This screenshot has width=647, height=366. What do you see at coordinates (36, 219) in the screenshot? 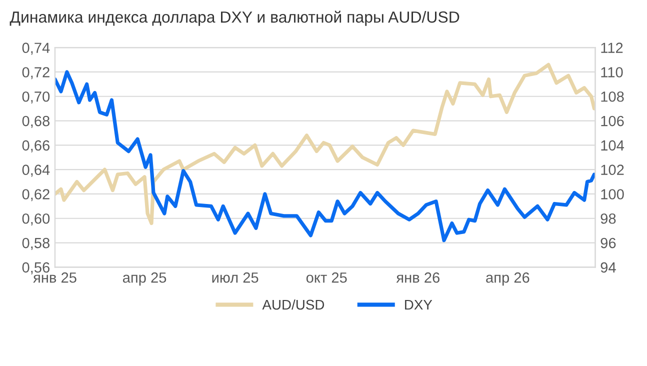
I see `y-tick-label: 0,60` at bounding box center [36, 219].